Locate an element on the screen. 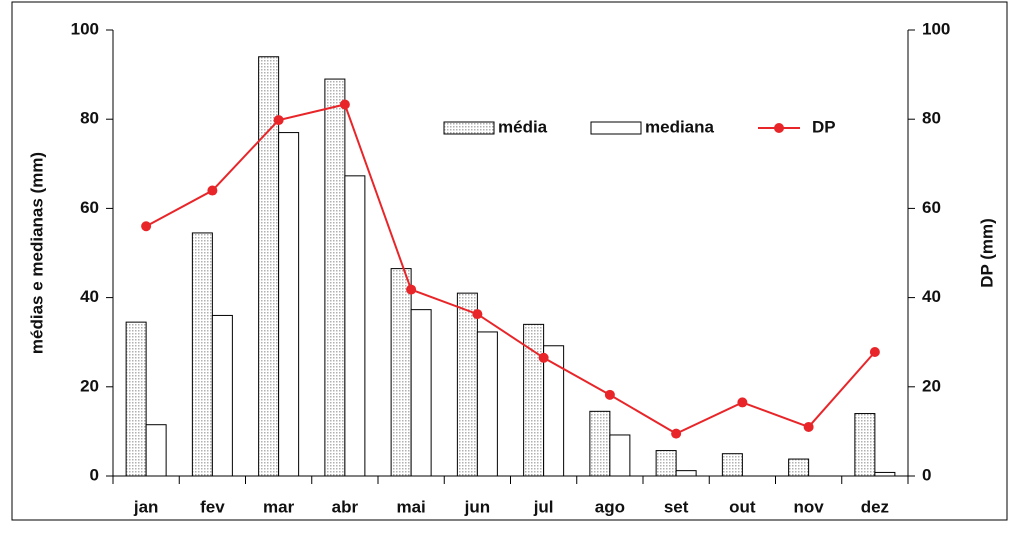 This screenshot has height=537, width=1010. y2-axis-title: DP (mm) is located at coordinates (986, 253).